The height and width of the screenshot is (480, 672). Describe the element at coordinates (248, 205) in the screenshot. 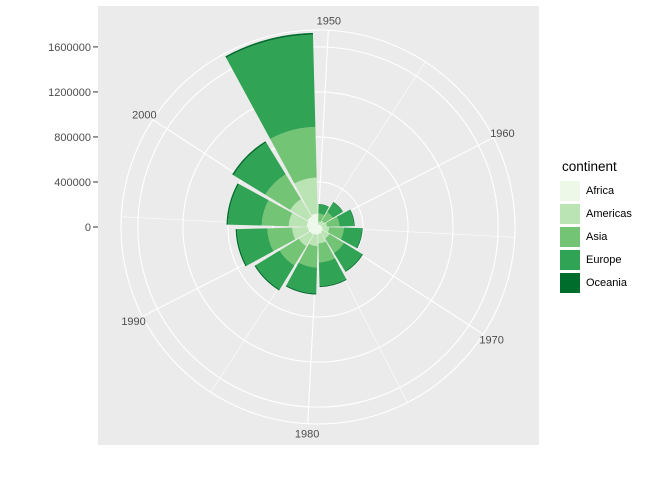

I see `bar-europe-1997` at that location.